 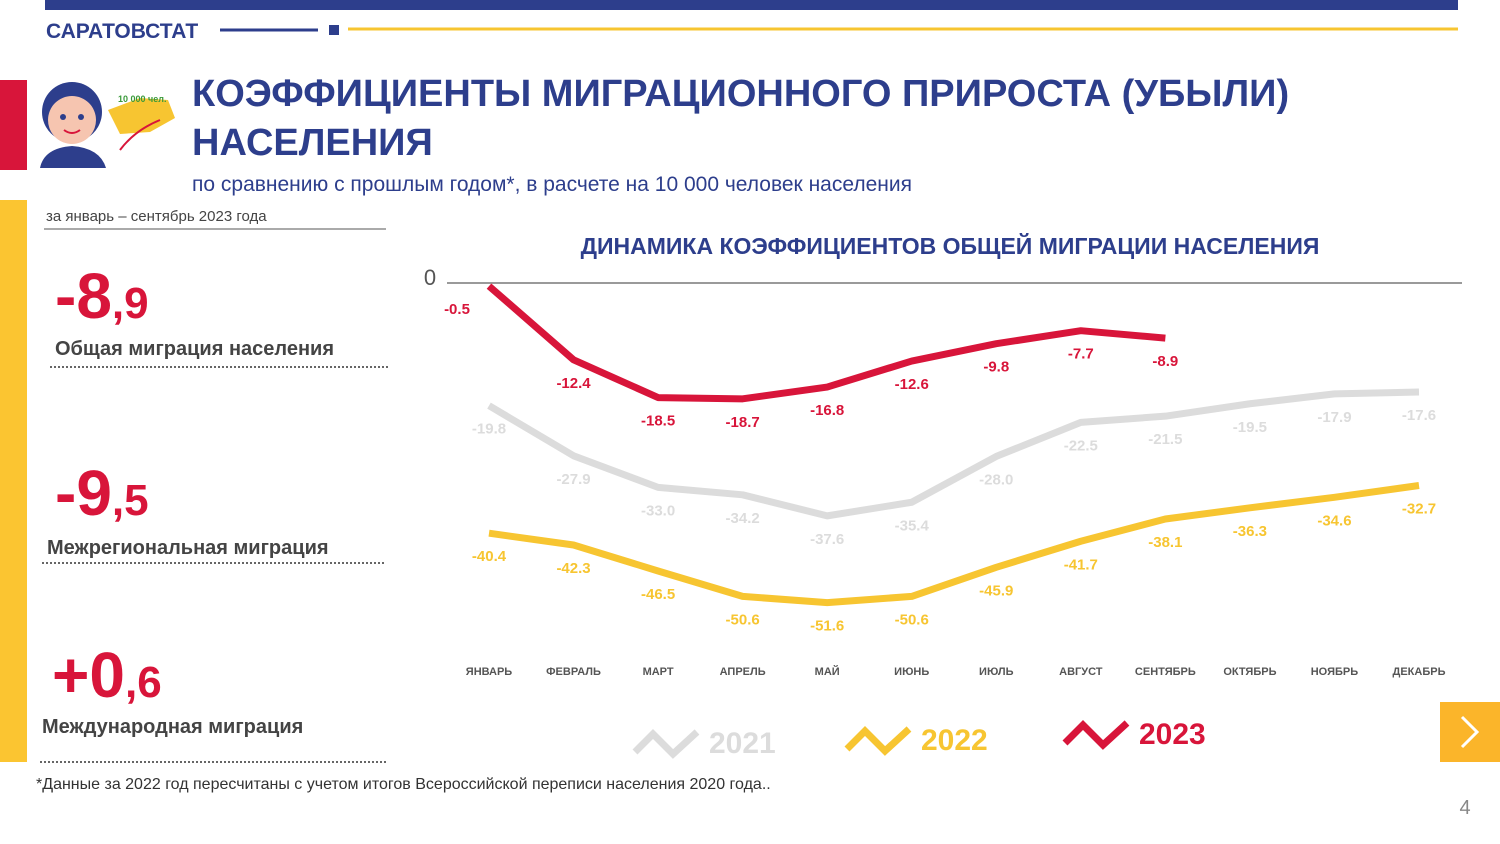 I want to click on summary-value: -9,5, so click(x=102, y=493).